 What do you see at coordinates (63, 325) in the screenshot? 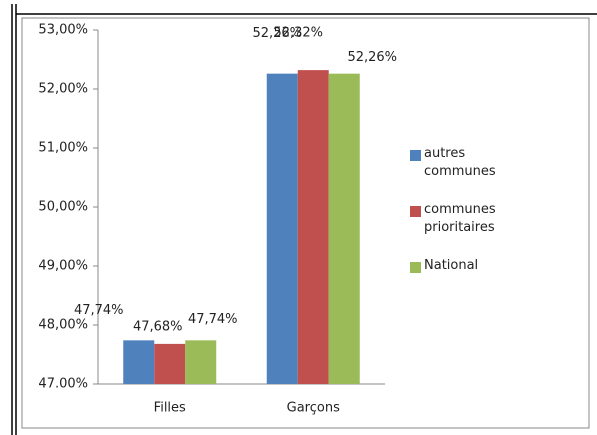
I see `y-tick-label: 48,00%` at bounding box center [63, 325].